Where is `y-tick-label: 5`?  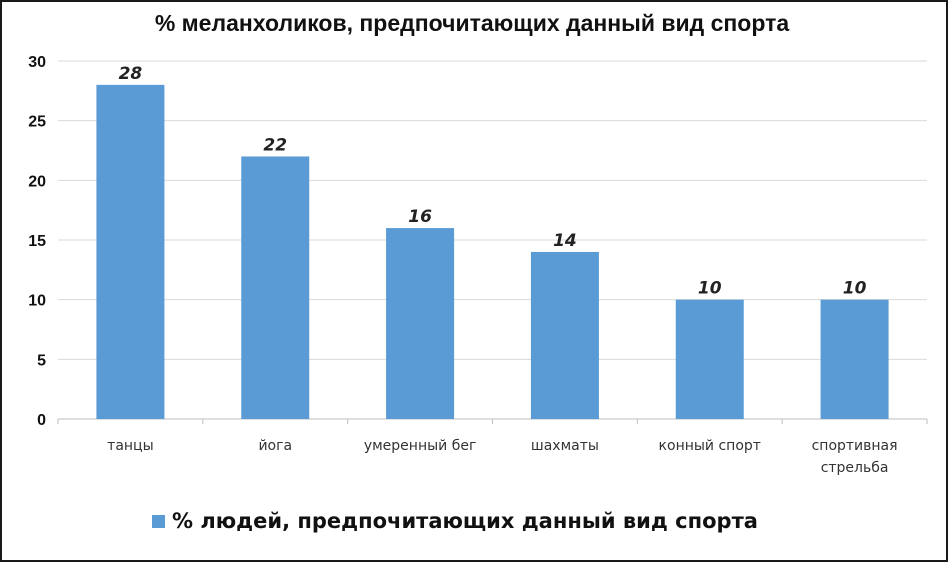 y-tick-label: 5 is located at coordinates (41, 360).